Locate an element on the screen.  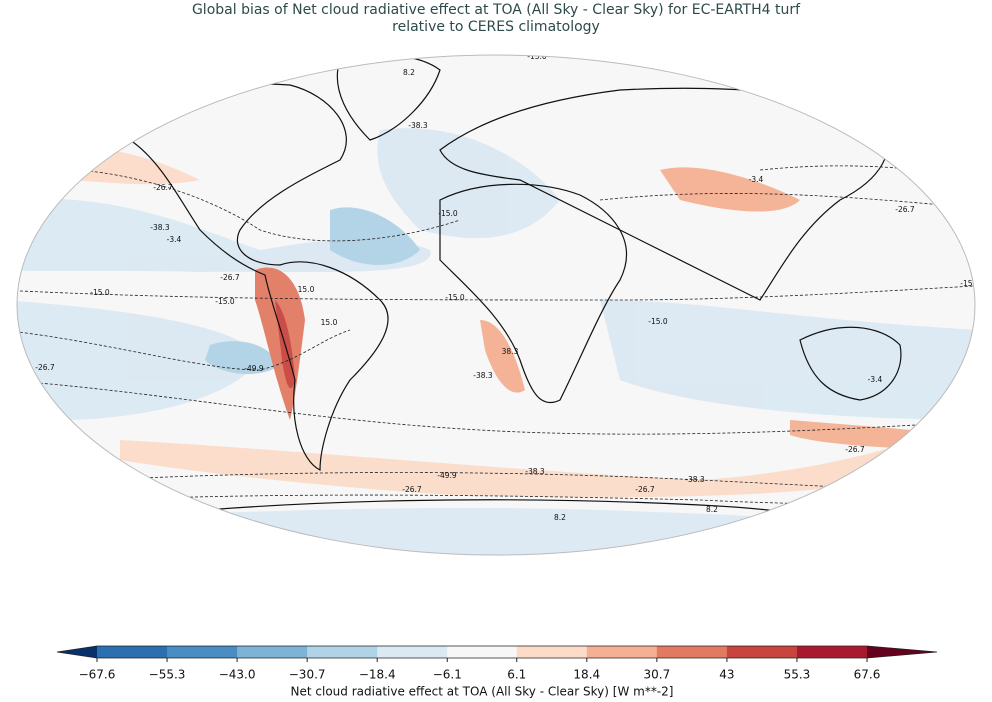
colorbar-tick-label: 55.3 is located at coordinates (797, 675).